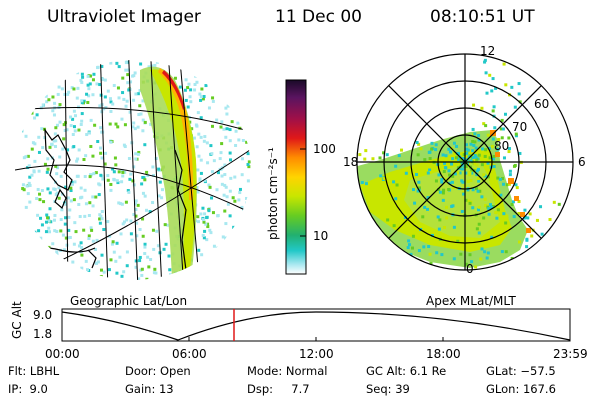  What do you see at coordinates (62, 354) in the screenshot?
I see `x-tick-0000: 00:00` at bounding box center [62, 354].